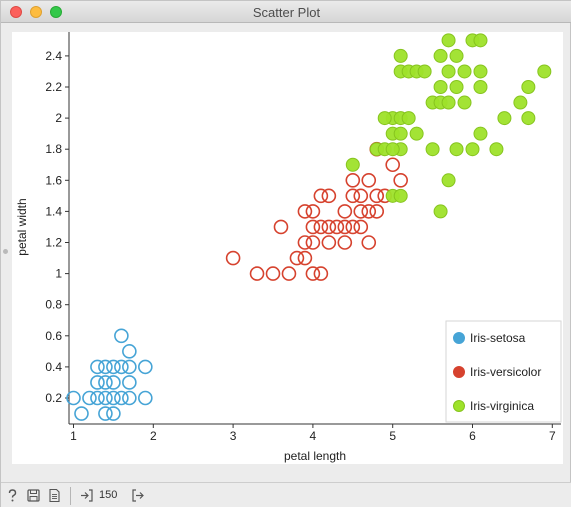  Describe the element at coordinates (56, 12) in the screenshot. I see `maximize-window-button` at that location.